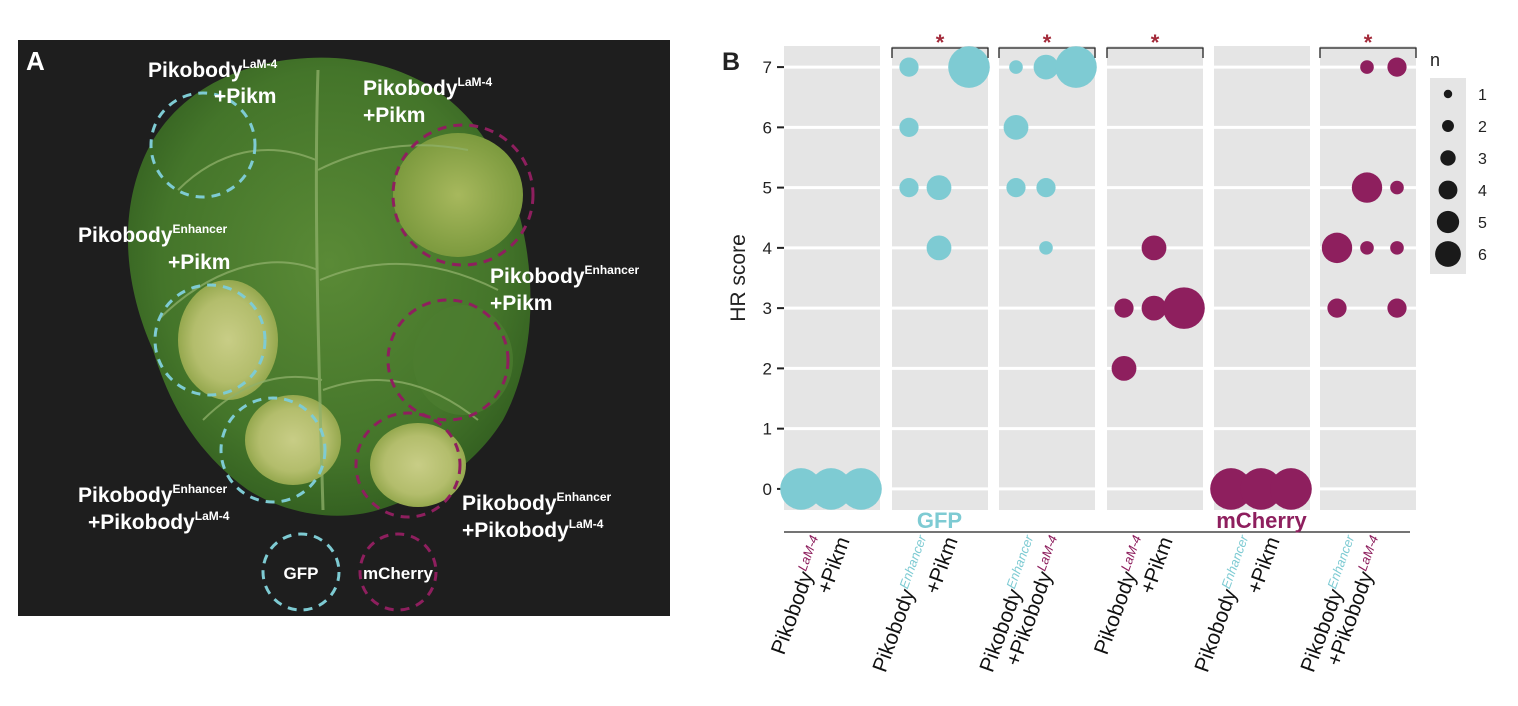 This screenshot has width=1518, height=706. What do you see at coordinates (1482, 127) in the screenshot?
I see `size-legend-label: 2` at bounding box center [1482, 127].